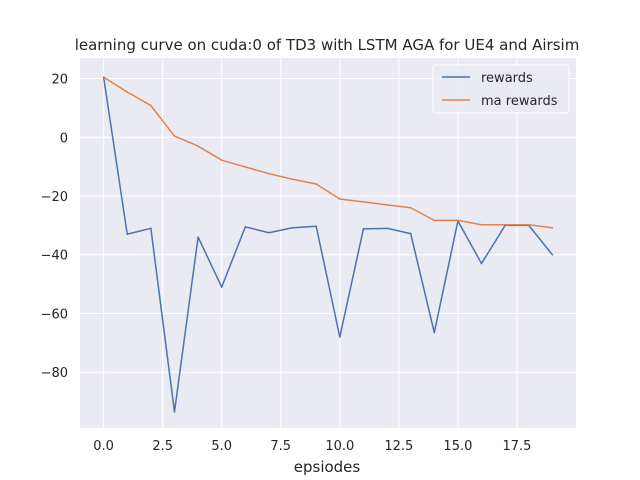 The width and height of the screenshot is (640, 480). I want to click on y-axis: 20 0 −20 −40 −60 −80, so click(54, 227).